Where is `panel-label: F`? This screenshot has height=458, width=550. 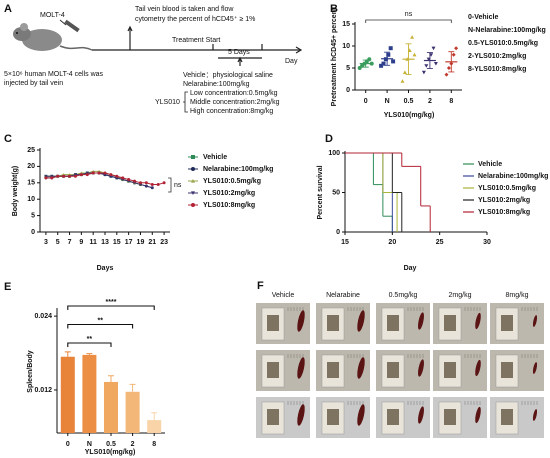 panel-label: F is located at coordinates (260, 286).